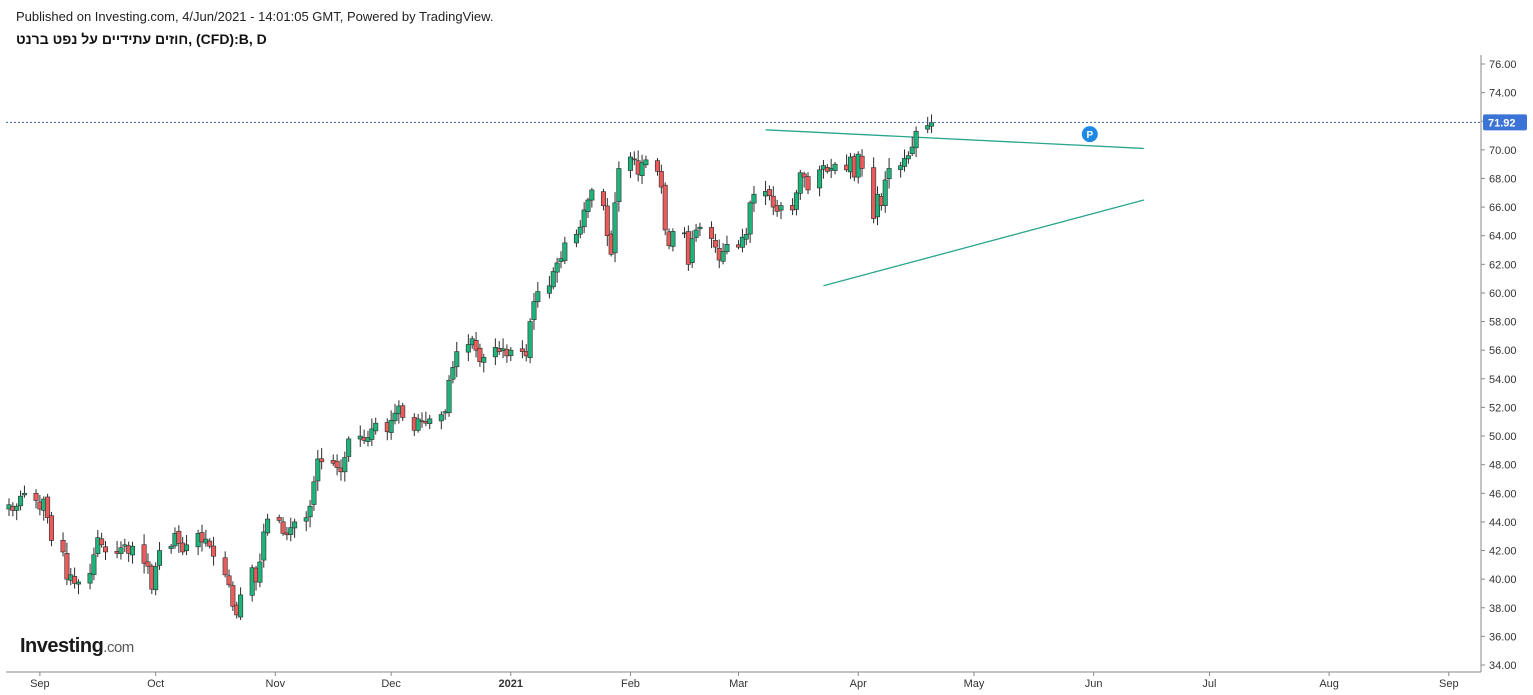  Describe the element at coordinates (391, 684) in the screenshot. I see `x-tick-label: Dec` at that location.